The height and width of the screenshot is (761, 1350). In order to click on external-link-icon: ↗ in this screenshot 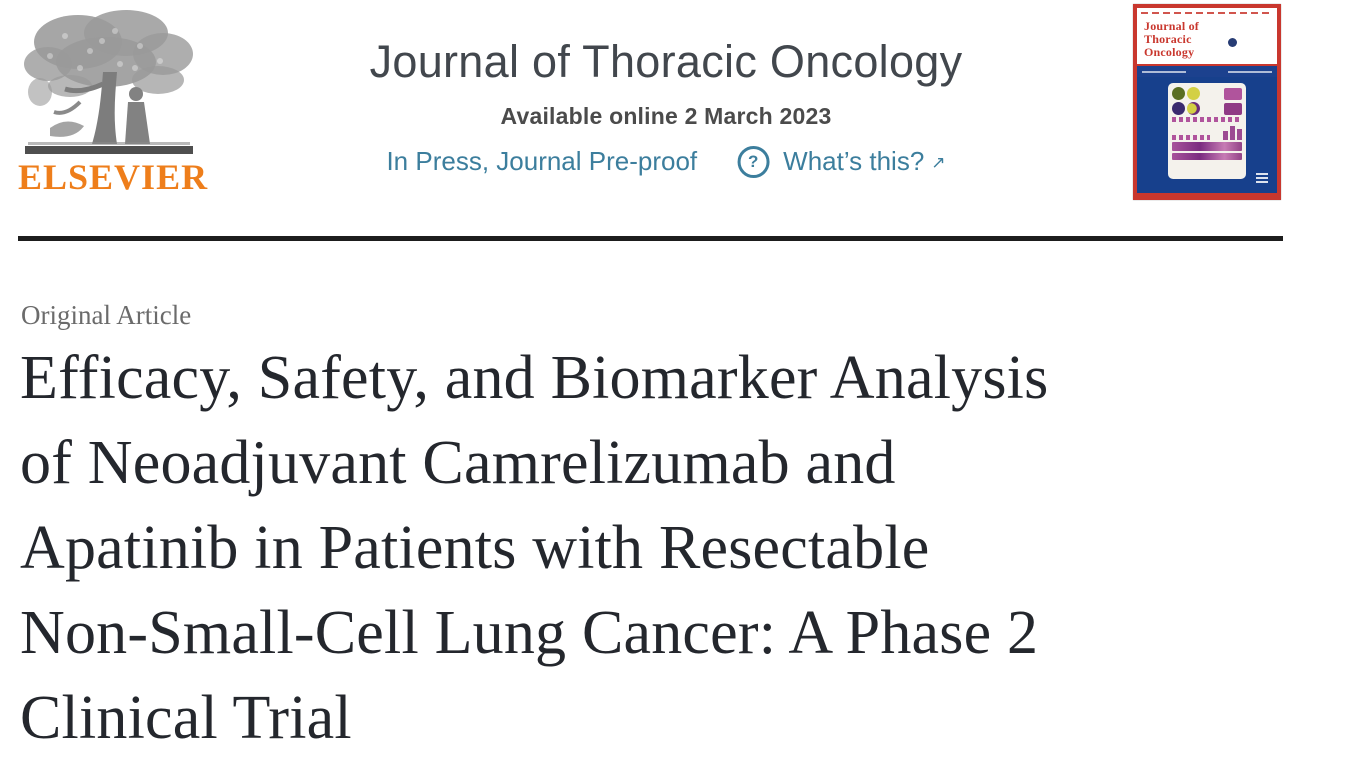, I will do `click(938, 163)`.